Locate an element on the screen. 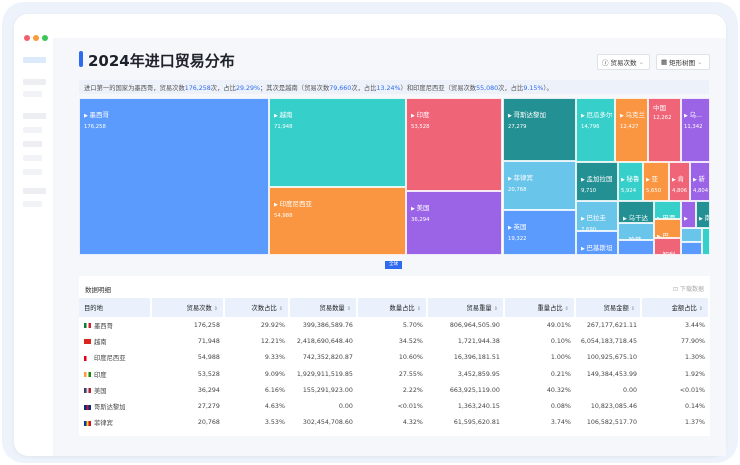 This screenshot has height=465, width=740. treemap-tile: ▶ 新 4,804 is located at coordinates (700, 181).